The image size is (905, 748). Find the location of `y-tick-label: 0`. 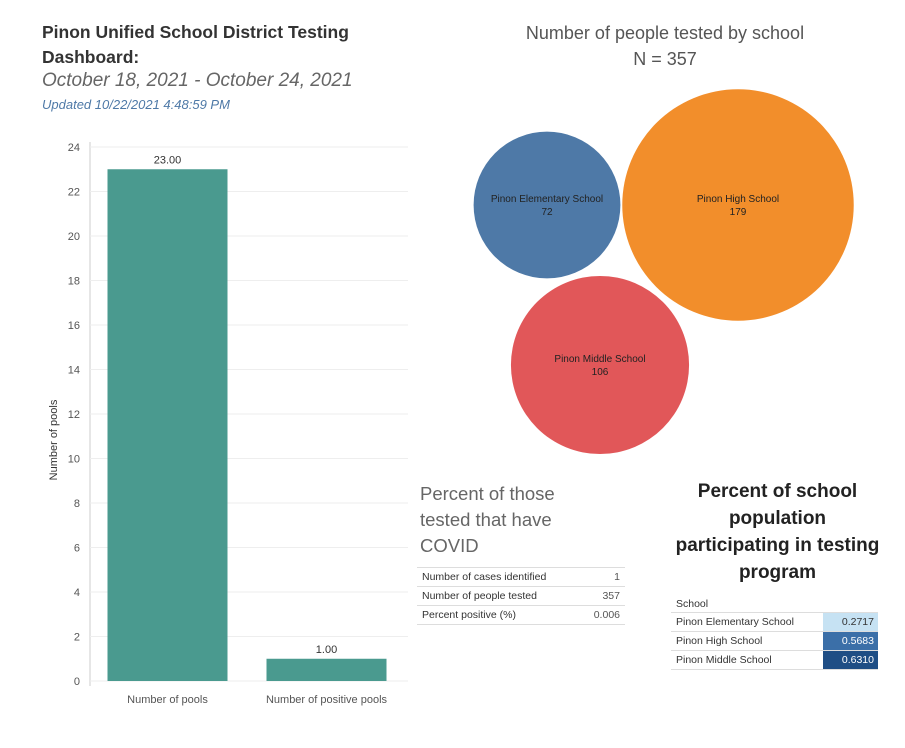

y-tick-label: 0 is located at coordinates (77, 682).